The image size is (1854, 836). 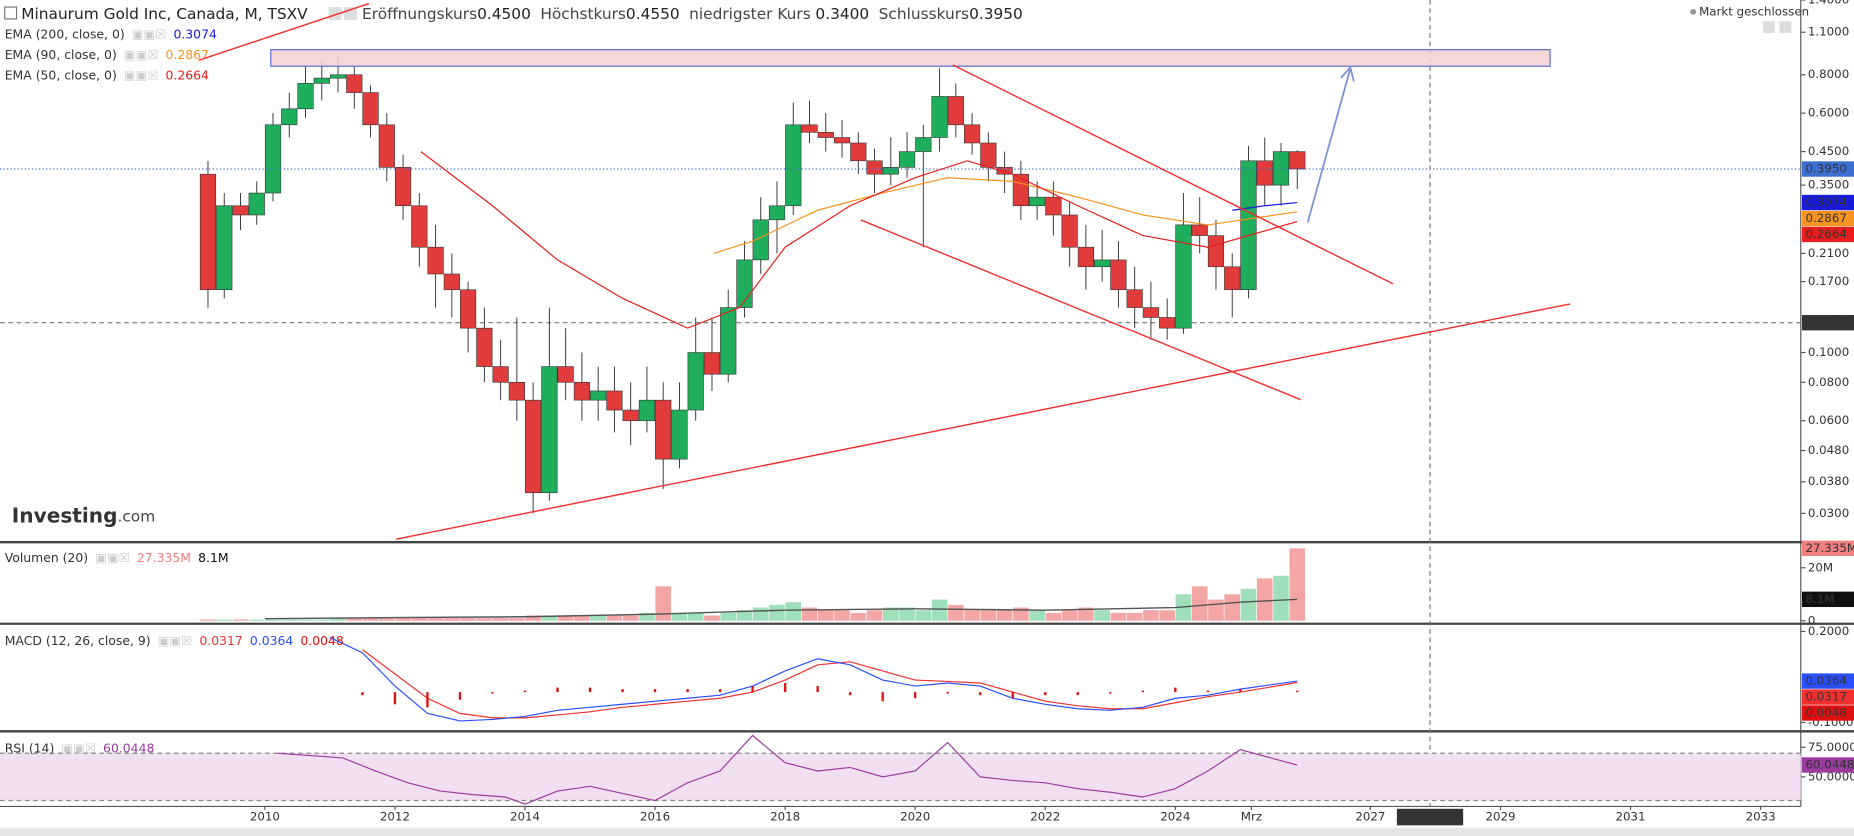 What do you see at coordinates (65, 33) in the screenshot?
I see `legend-name: EMA (200, close, 0)` at bounding box center [65, 33].